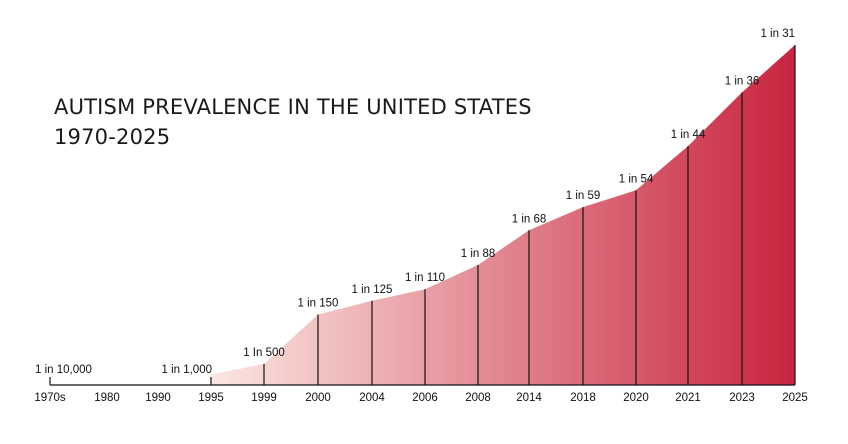  Describe the element at coordinates (63, 370) in the screenshot. I see `data-label-1970s: 1 in 10,000` at that location.